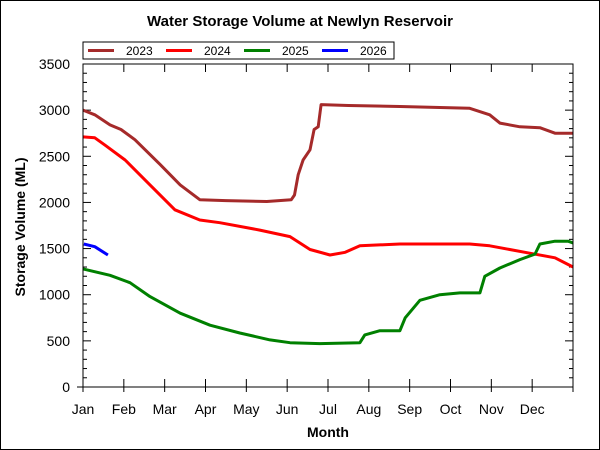 Image resolution: width=600 pixels, height=450 pixels. Describe the element at coordinates (532, 409) in the screenshot. I see `x-tick-label: Dec` at that location.